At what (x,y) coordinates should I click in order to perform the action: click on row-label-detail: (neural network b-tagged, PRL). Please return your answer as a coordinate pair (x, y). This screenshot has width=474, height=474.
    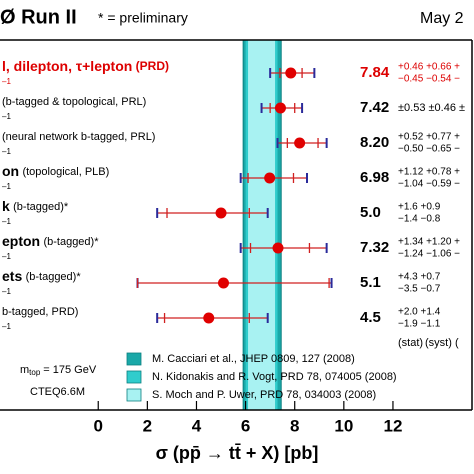
    Looking at the image, I should click on (78, 137).